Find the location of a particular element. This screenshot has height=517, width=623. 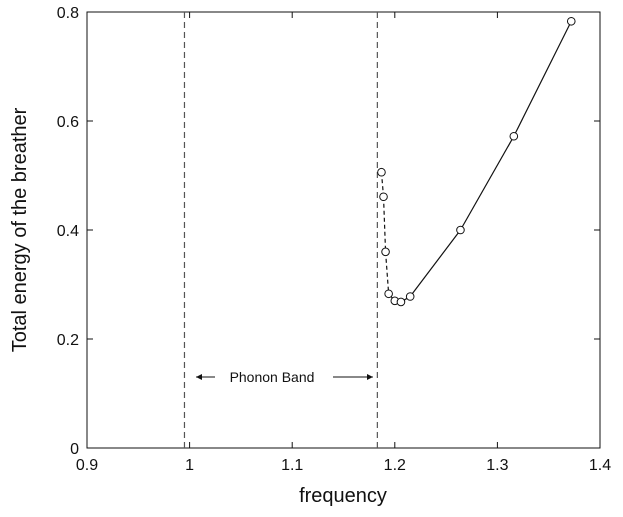

y-tick-label: 0.4 is located at coordinates (68, 231).